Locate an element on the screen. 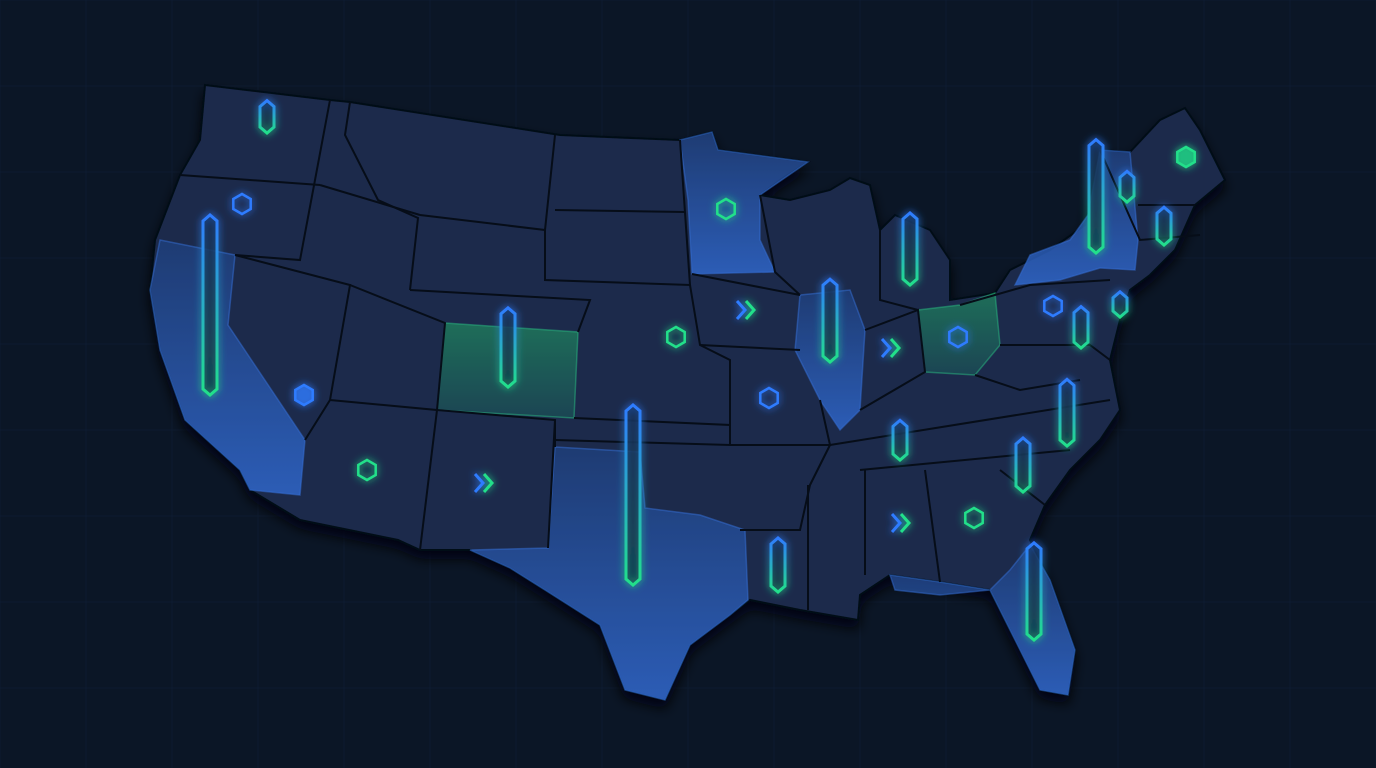 This screenshot has width=1376, height=768. chevron-icon-in is located at coordinates (891, 348).